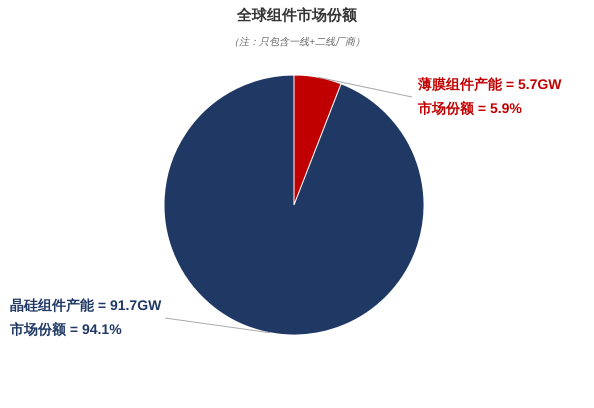  I want to click on chart-subtitle: （注：只包含一线+二线厂商）, so click(297, 42).